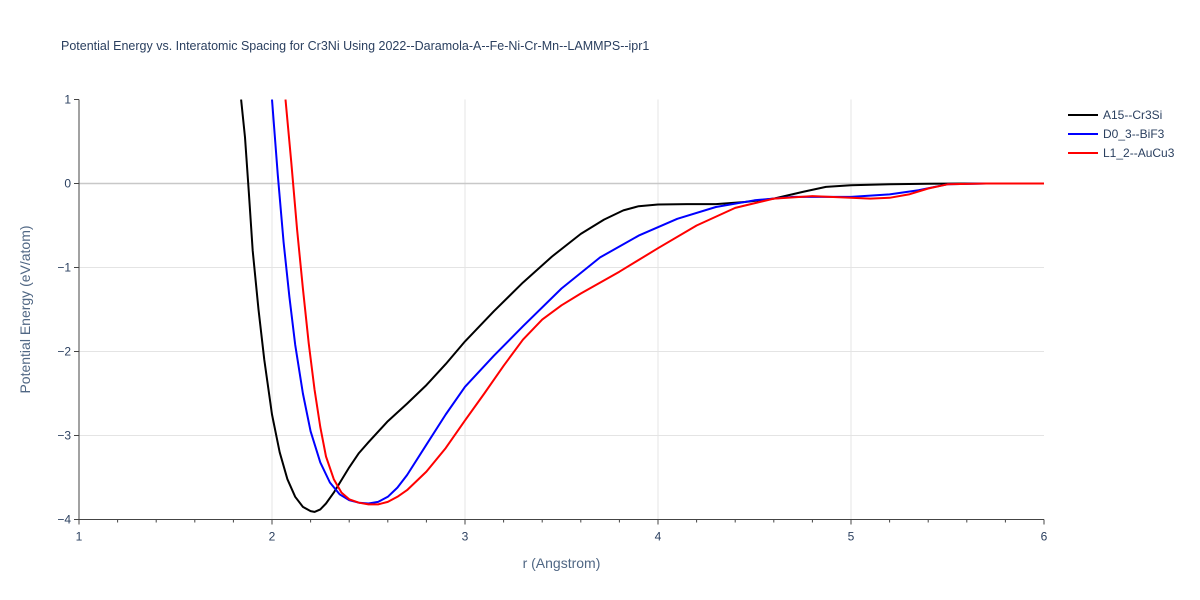  What do you see at coordinates (658, 537) in the screenshot?
I see `x-tick-label: 4` at bounding box center [658, 537].